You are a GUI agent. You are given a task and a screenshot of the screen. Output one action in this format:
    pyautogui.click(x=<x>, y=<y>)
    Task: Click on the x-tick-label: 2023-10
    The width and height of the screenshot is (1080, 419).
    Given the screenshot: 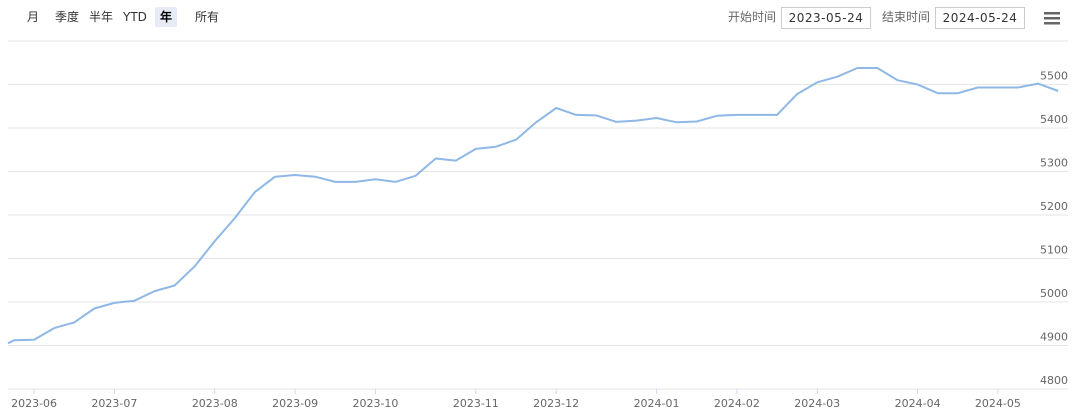 What is the action you would take?
    pyautogui.click(x=375, y=403)
    